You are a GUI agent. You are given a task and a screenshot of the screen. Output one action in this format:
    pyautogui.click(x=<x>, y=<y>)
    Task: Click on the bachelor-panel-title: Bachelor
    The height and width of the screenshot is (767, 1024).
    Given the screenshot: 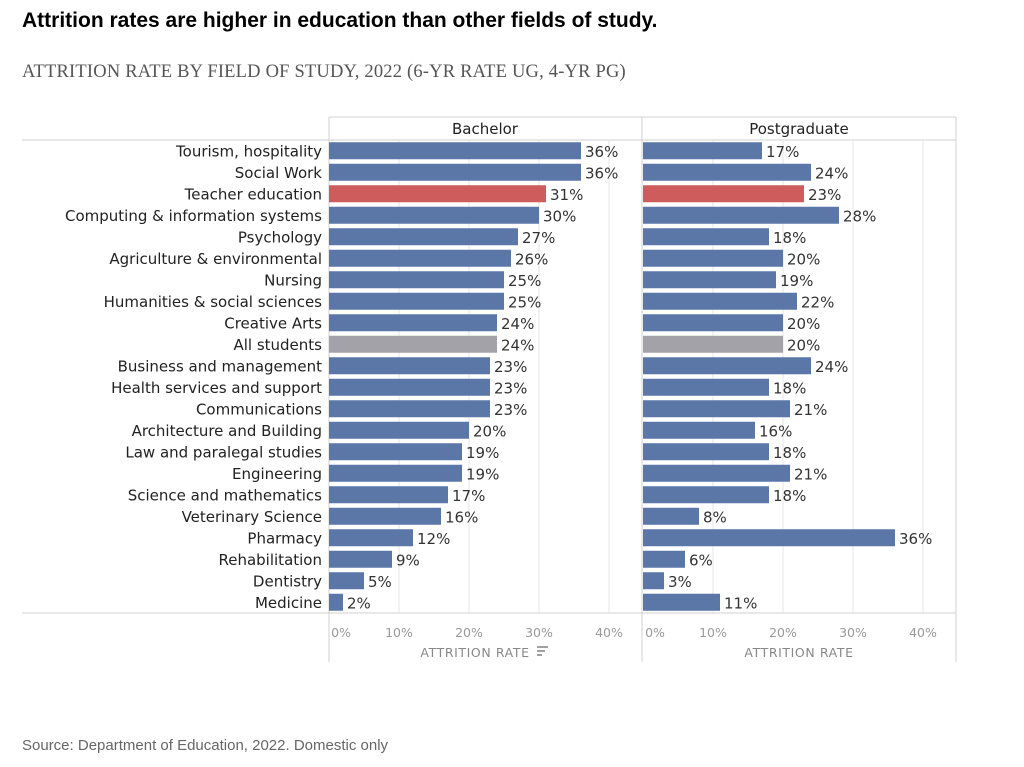 What is the action you would take?
    pyautogui.click(x=485, y=129)
    